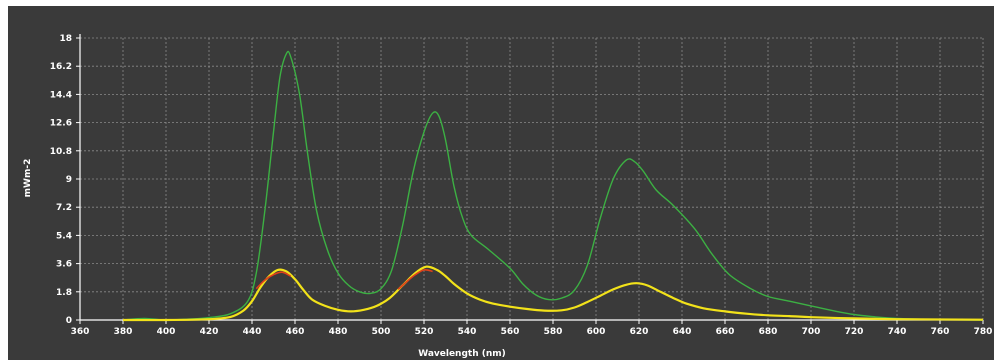 The width and height of the screenshot is (994, 360). Describe the element at coordinates (64, 208) in the screenshot. I see `y-tick-label: 7.2` at that location.